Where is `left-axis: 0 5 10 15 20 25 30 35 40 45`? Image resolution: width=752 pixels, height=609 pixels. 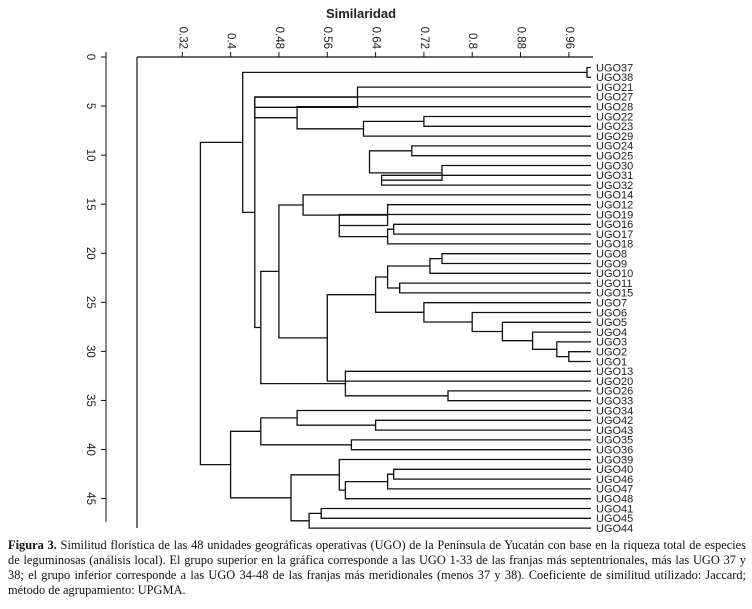 left-axis: 0 5 10 15 20 25 30 35 40 45 is located at coordinates (95, 279).